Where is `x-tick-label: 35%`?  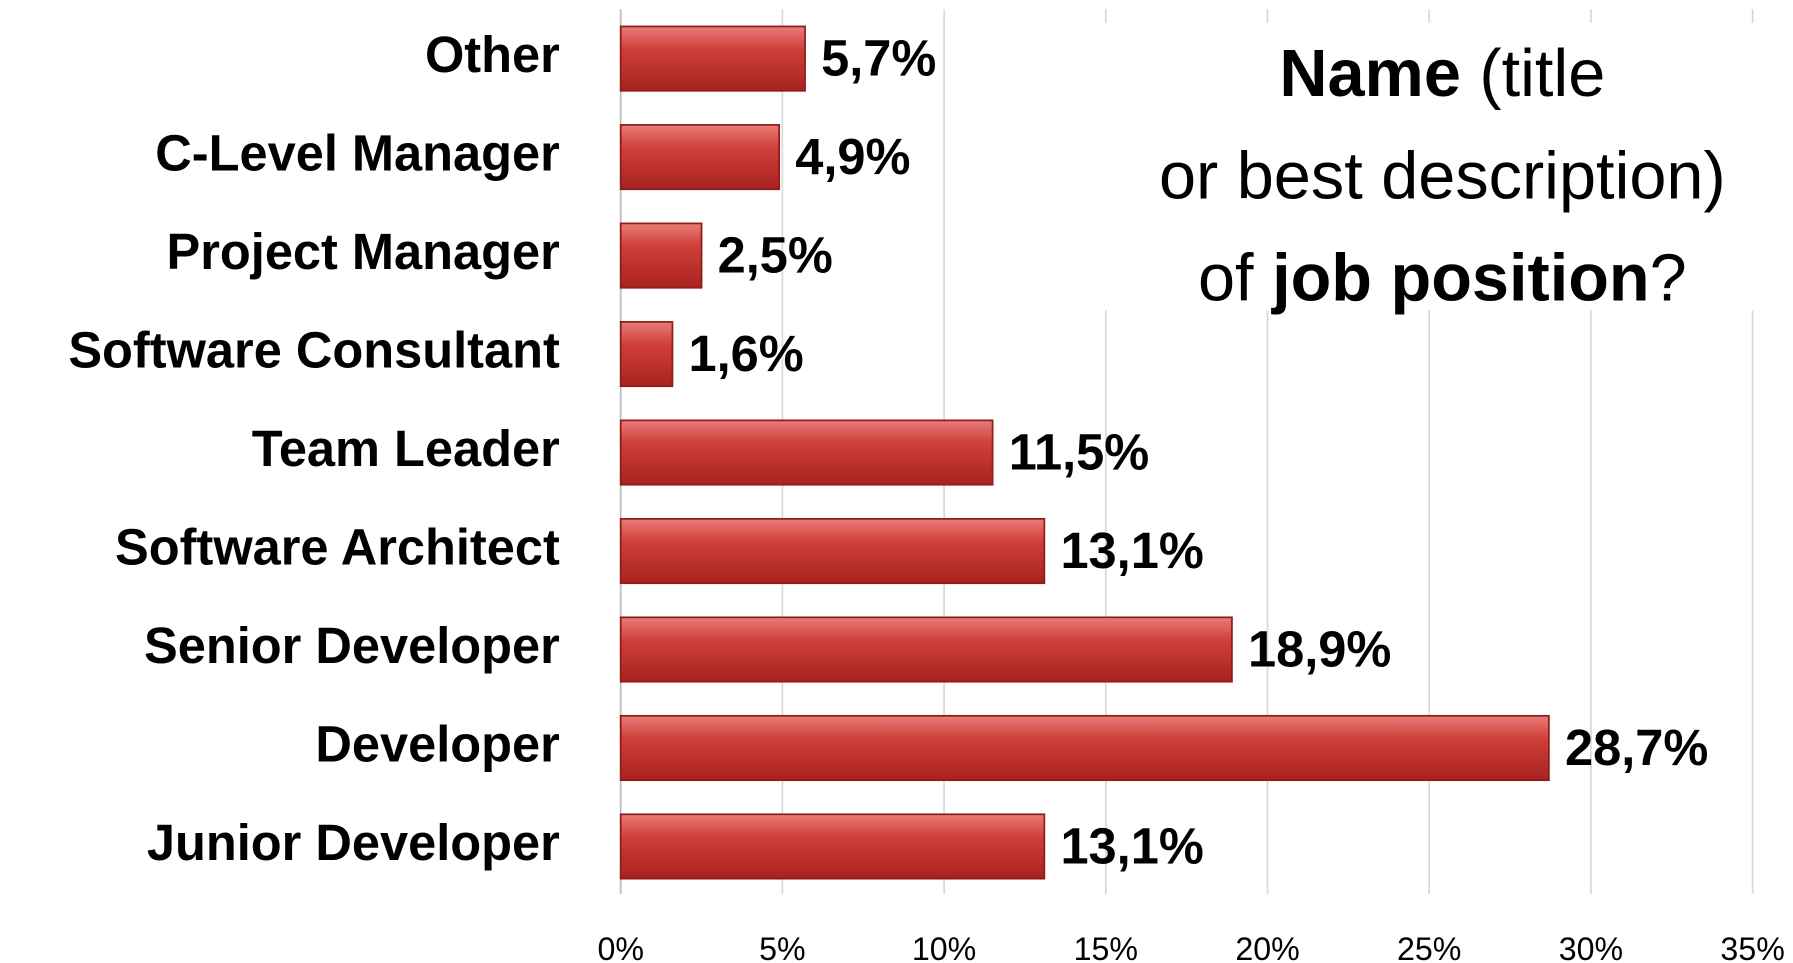
x-tick-label: 35% is located at coordinates (1752, 947).